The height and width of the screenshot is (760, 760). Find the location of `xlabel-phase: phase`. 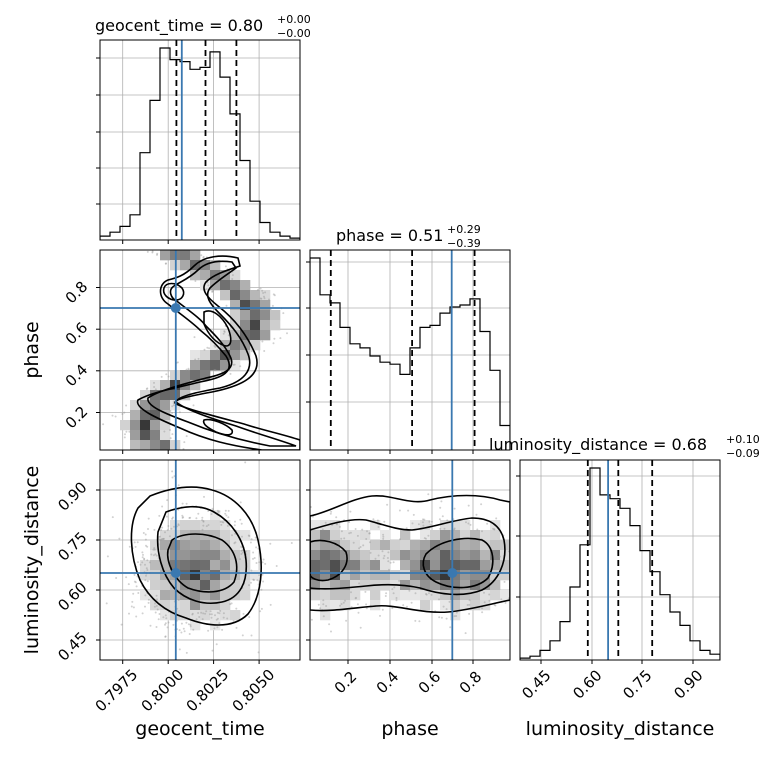

xlabel-phase: phase is located at coordinates (409, 729).